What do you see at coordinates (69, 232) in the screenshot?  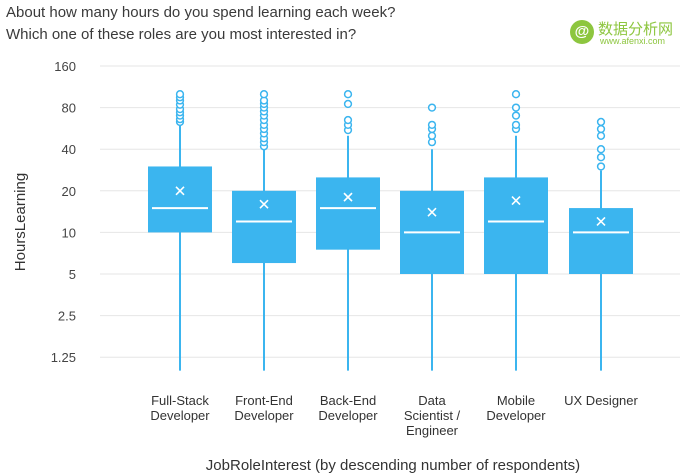 I see `y-tick-label: 10` at bounding box center [69, 232].